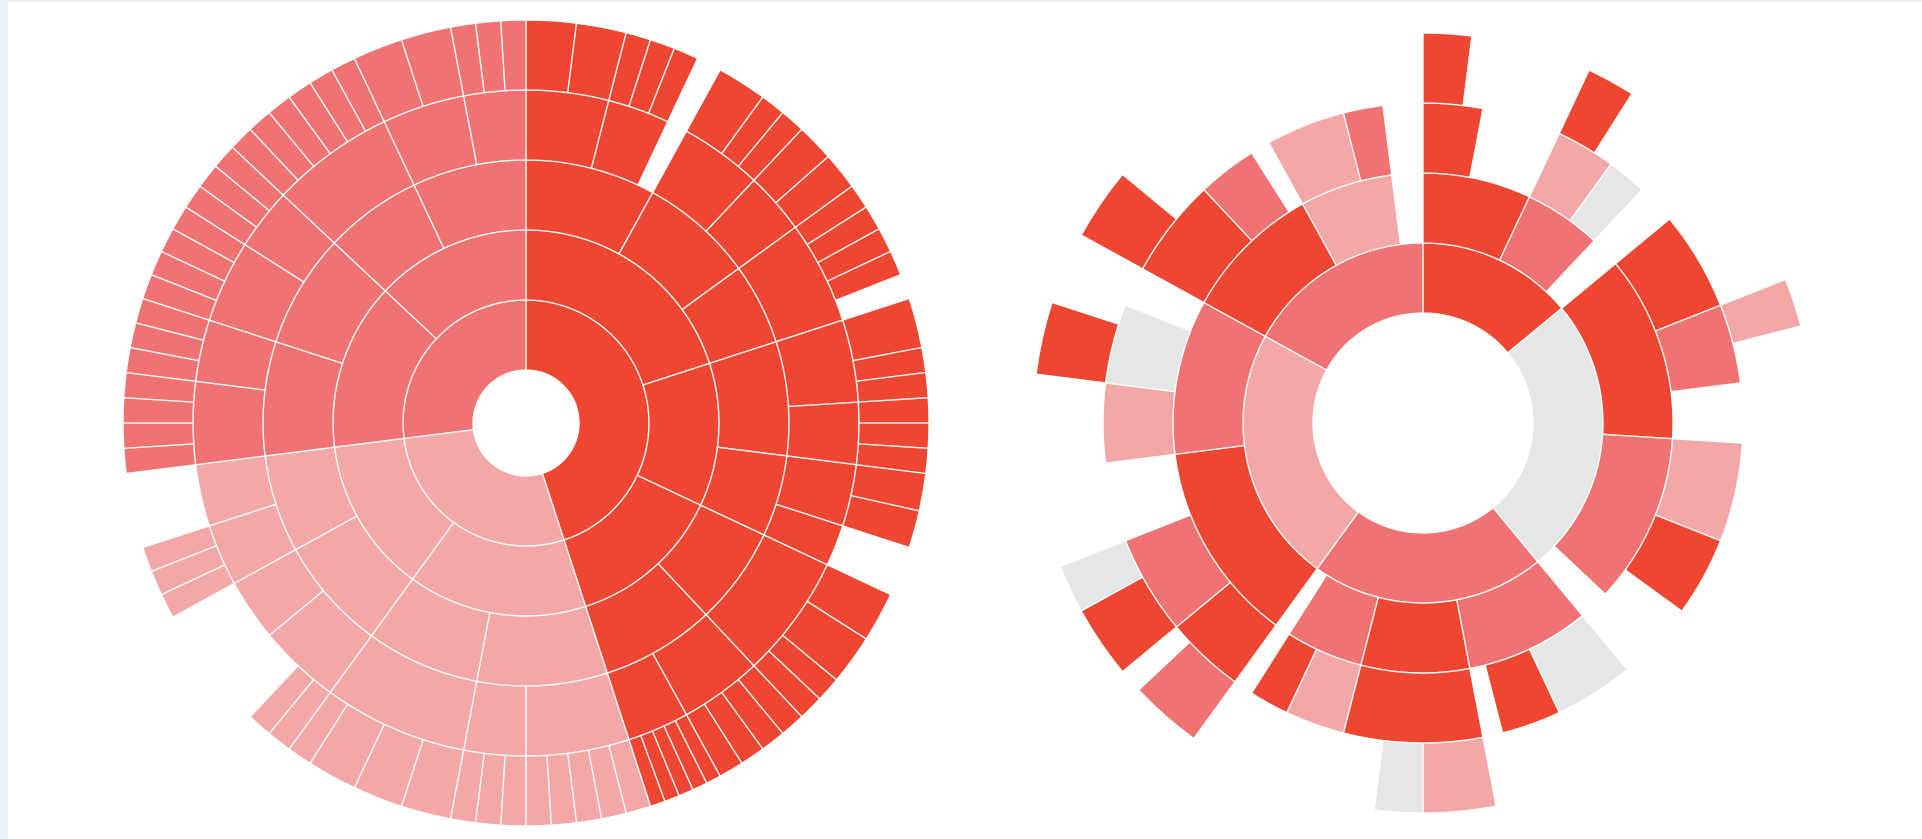 This screenshot has width=1922, height=839. Describe the element at coordinates (961, 1) in the screenshot. I see `top-border` at that location.